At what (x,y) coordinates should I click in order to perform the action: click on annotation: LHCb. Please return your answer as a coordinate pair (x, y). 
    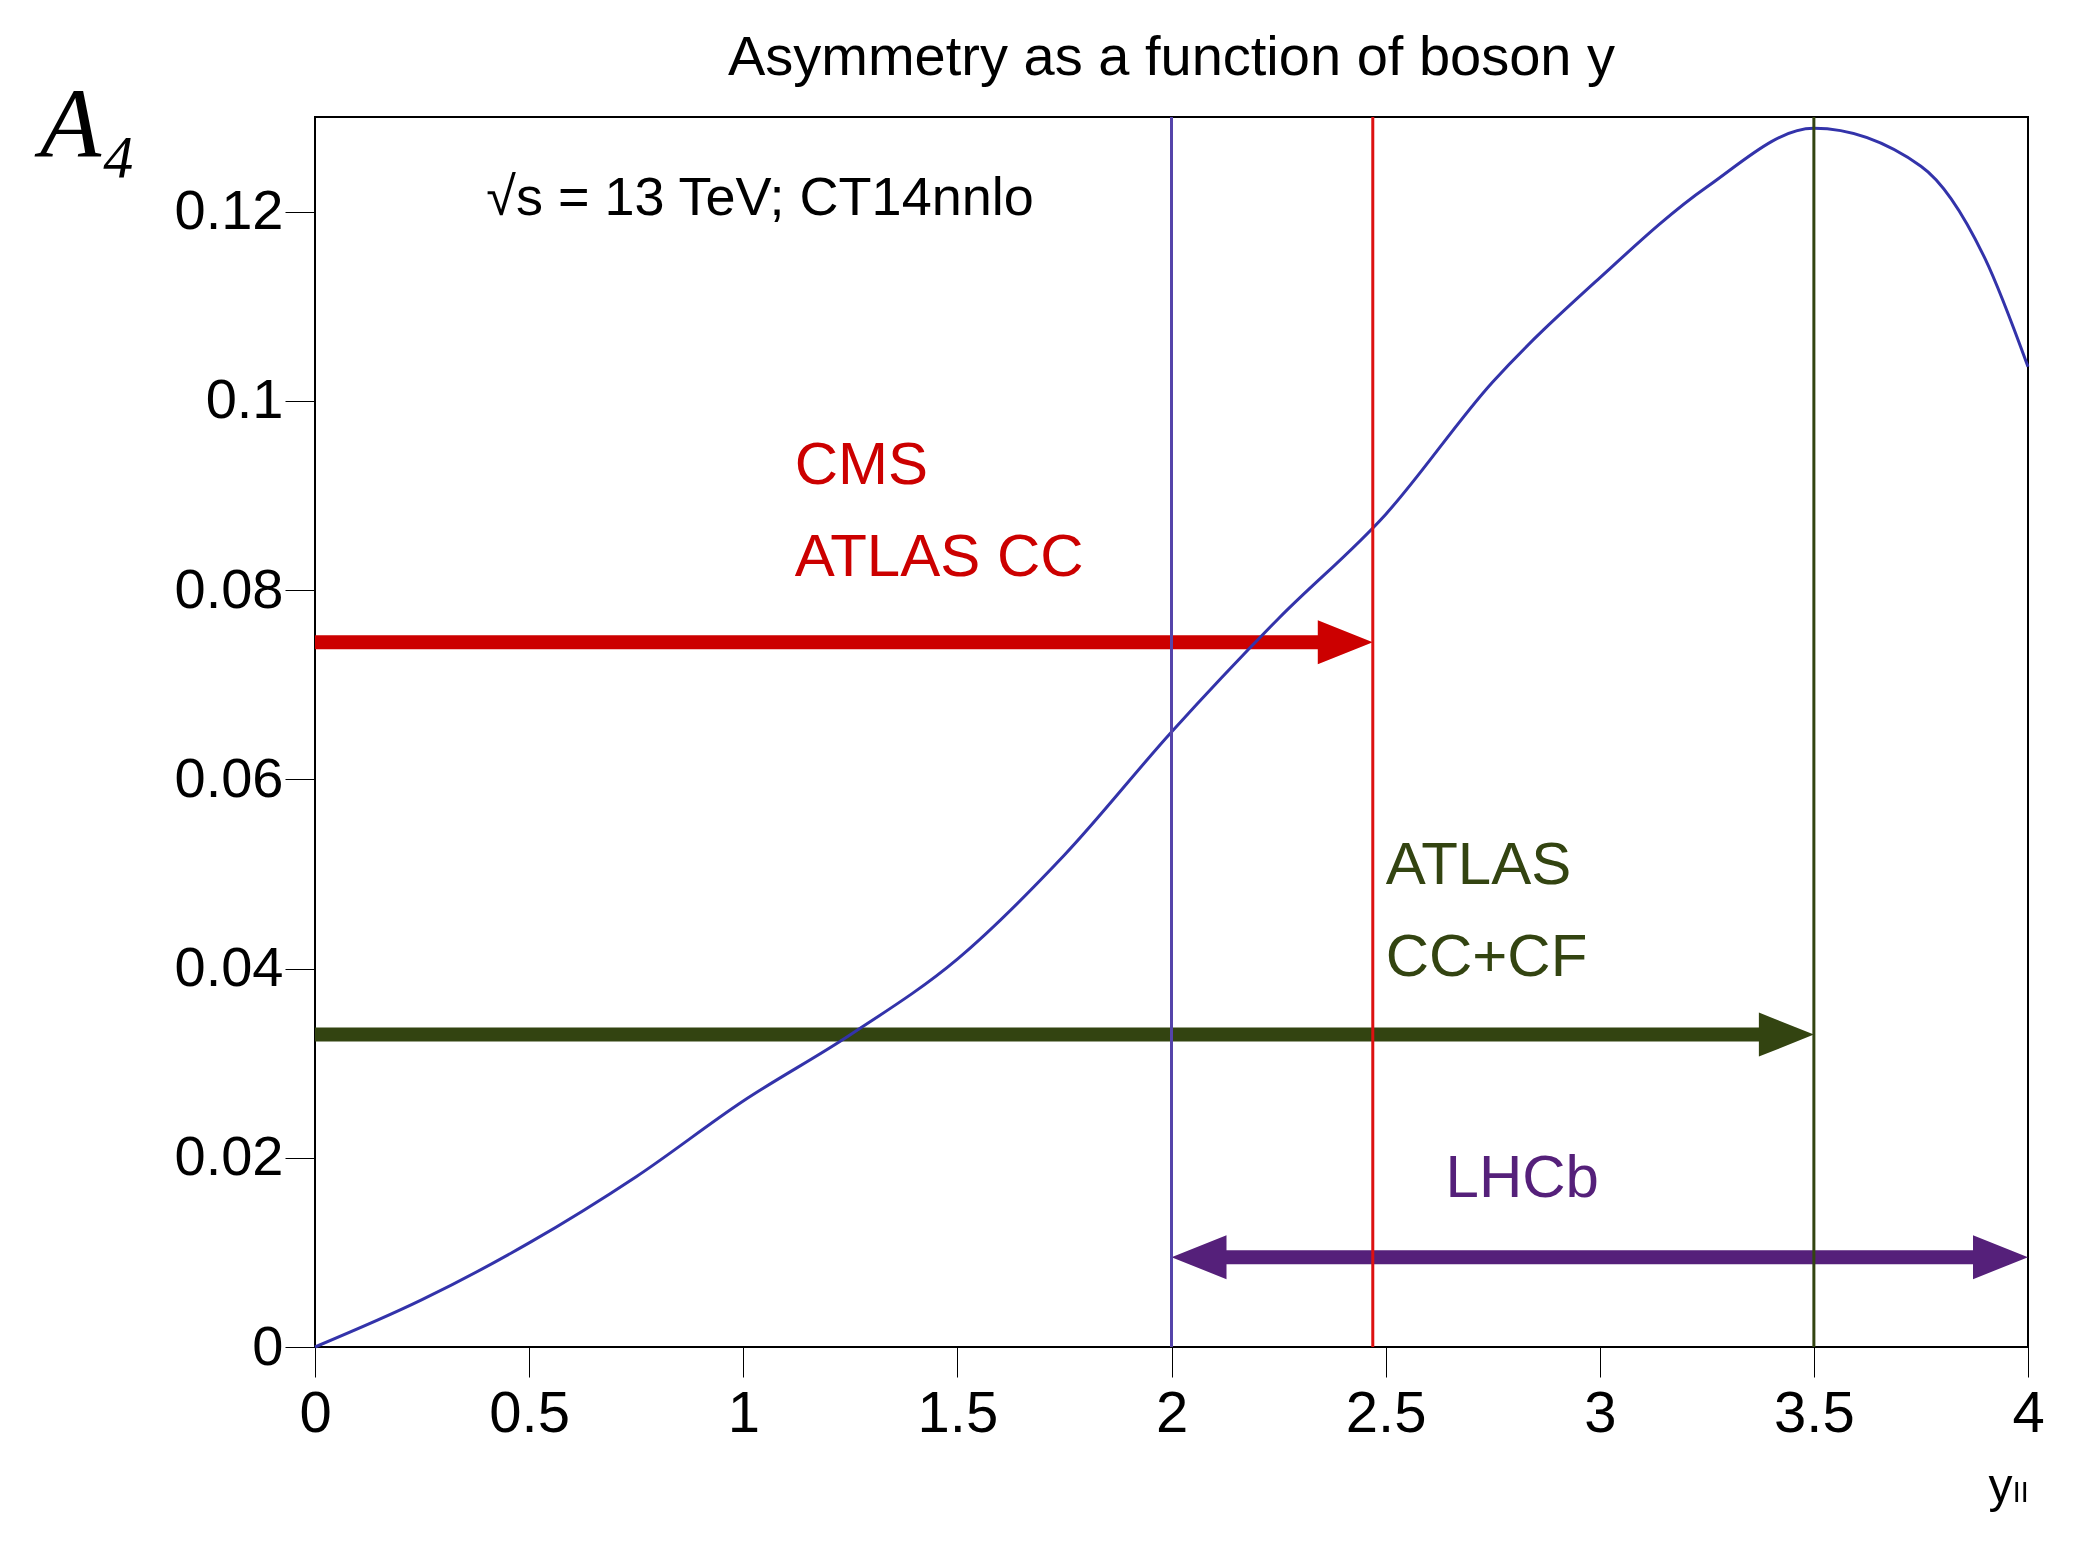
    Looking at the image, I should click on (1522, 1177).